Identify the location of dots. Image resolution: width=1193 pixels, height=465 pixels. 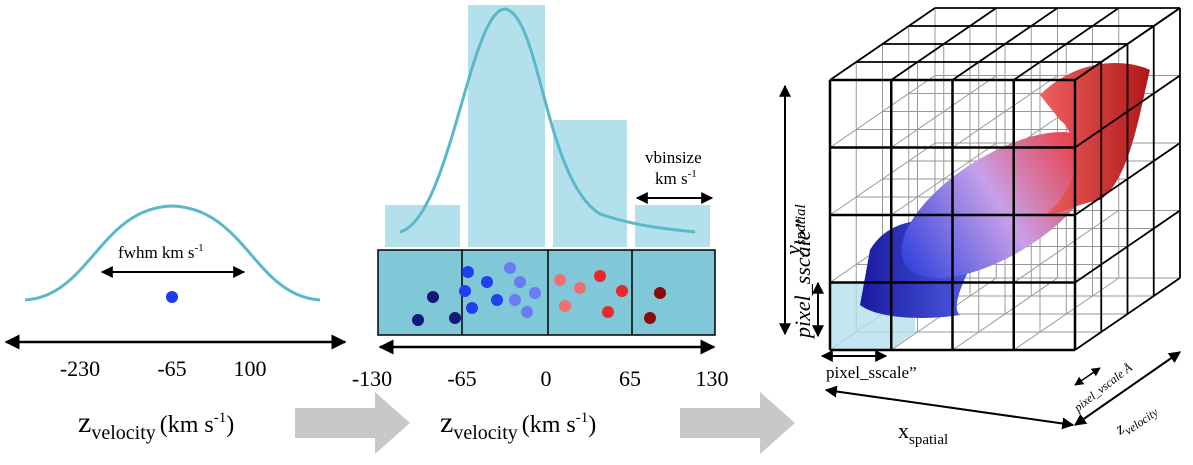
(539, 294).